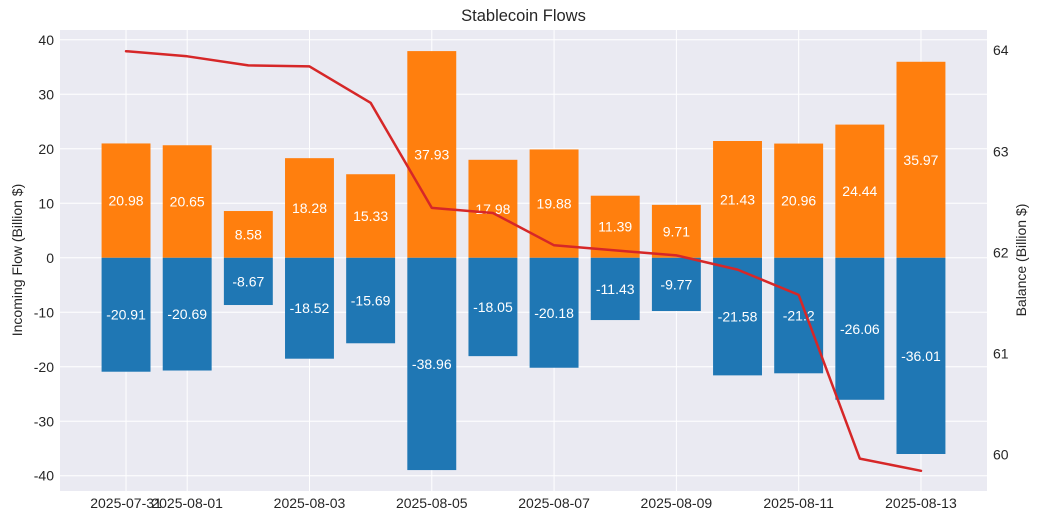 The height and width of the screenshot is (521, 1039). I want to click on y-tick-label: 20, so click(46, 149).